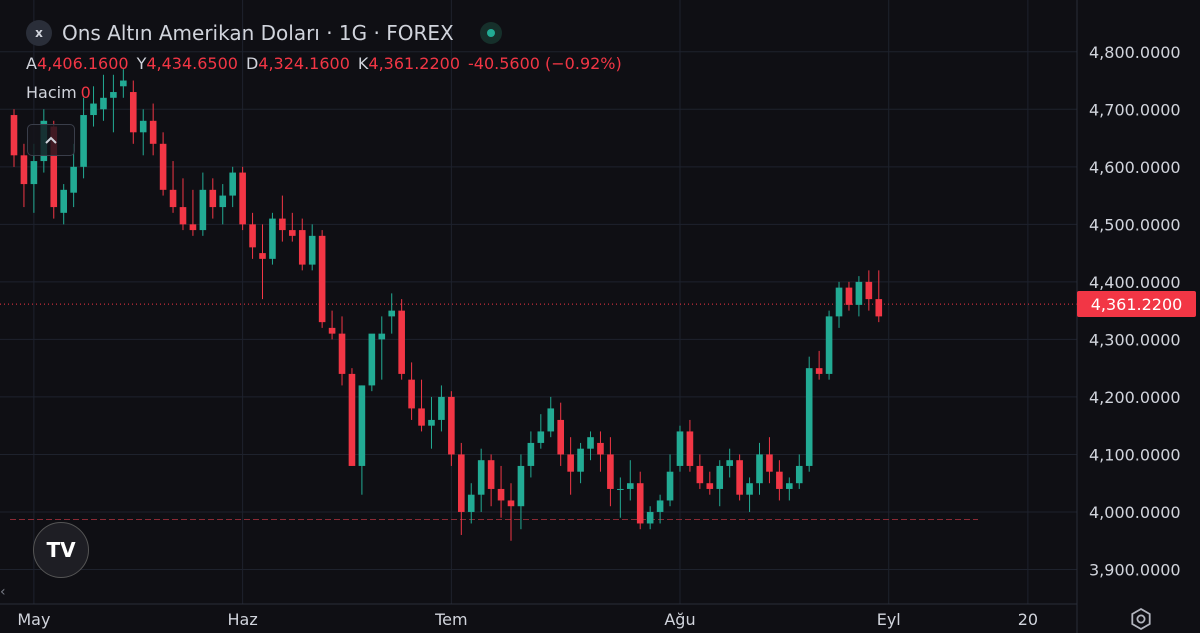 The image size is (1200, 633). I want to click on gear-icon, so click(1141, 619).